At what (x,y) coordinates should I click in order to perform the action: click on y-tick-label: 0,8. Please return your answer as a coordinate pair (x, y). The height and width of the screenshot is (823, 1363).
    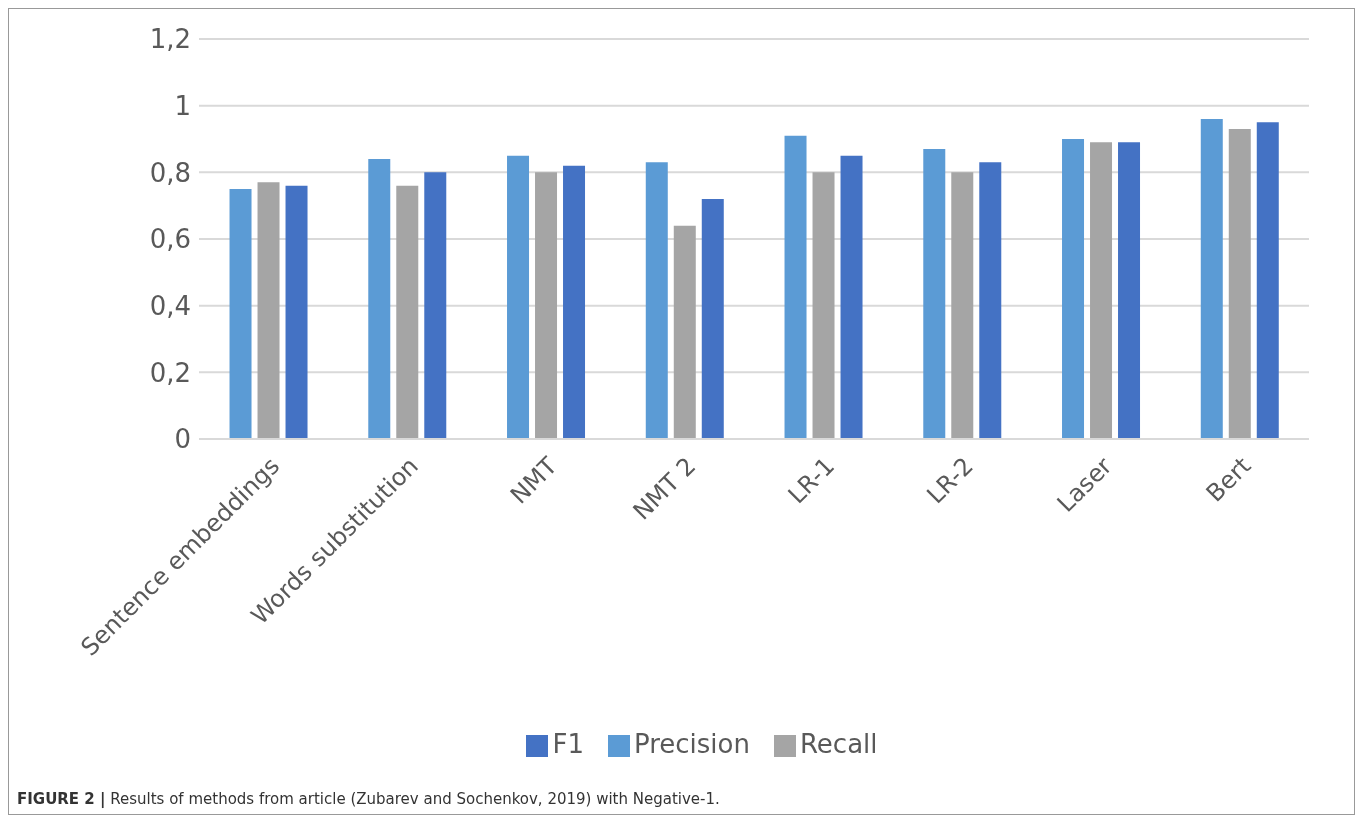
    Looking at the image, I should click on (170, 172).